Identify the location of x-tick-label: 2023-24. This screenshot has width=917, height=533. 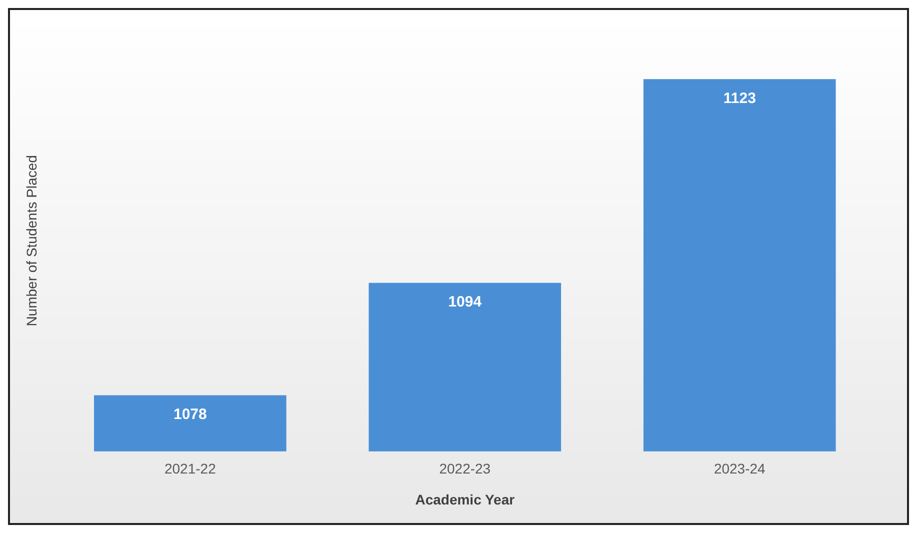
(740, 468).